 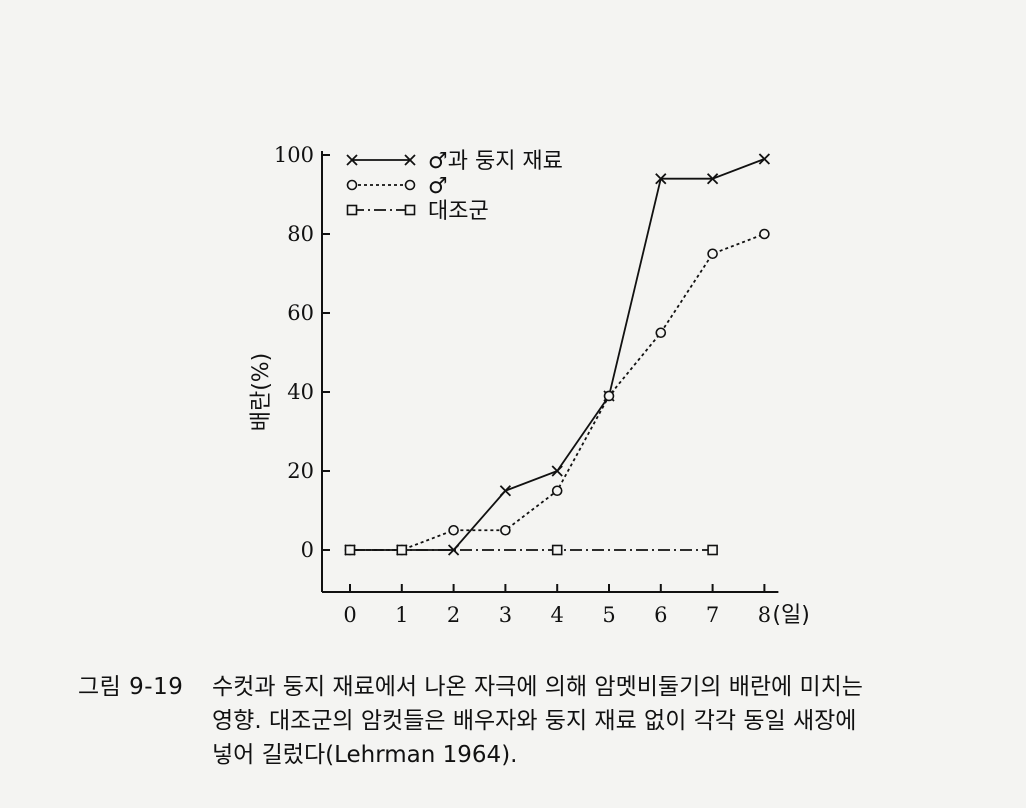 What do you see at coordinates (294, 155) in the screenshot?
I see `y-tick-label: 100` at bounding box center [294, 155].